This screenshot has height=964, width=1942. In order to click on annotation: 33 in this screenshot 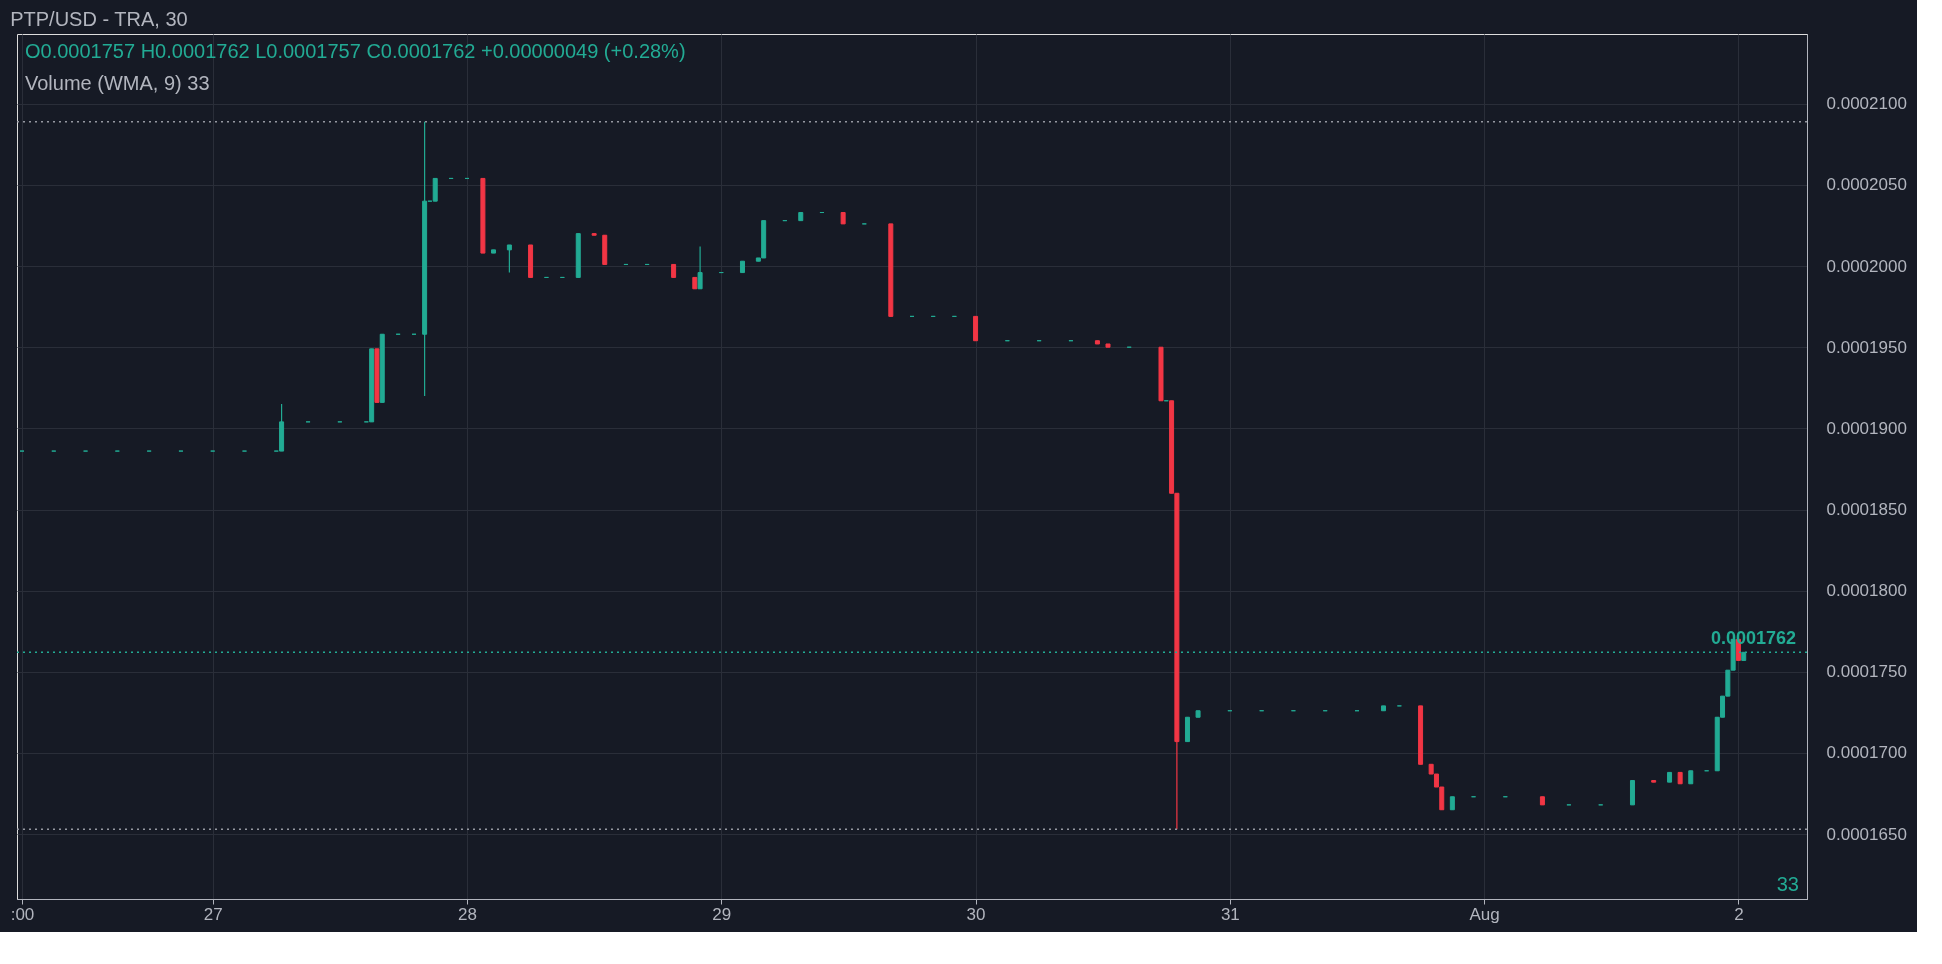, I will do `click(1787, 884)`.